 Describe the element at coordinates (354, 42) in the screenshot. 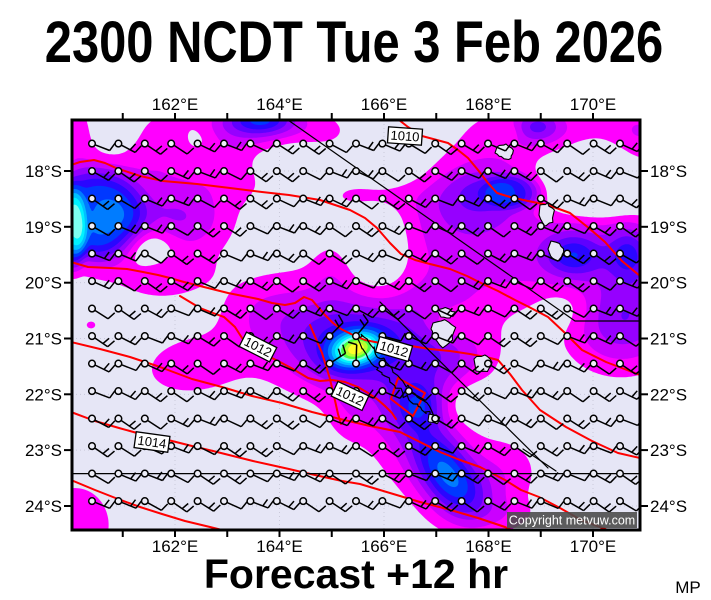

I see `svg-text: 2300 NCDT Tue 3 Feb 2026` at that location.